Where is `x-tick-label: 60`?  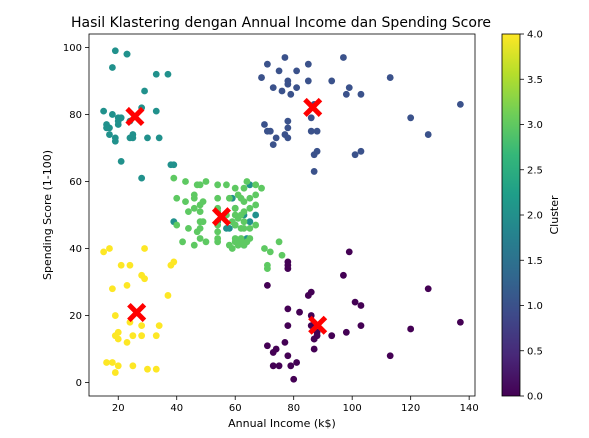
x-tick-label: 60 is located at coordinates (235, 408).